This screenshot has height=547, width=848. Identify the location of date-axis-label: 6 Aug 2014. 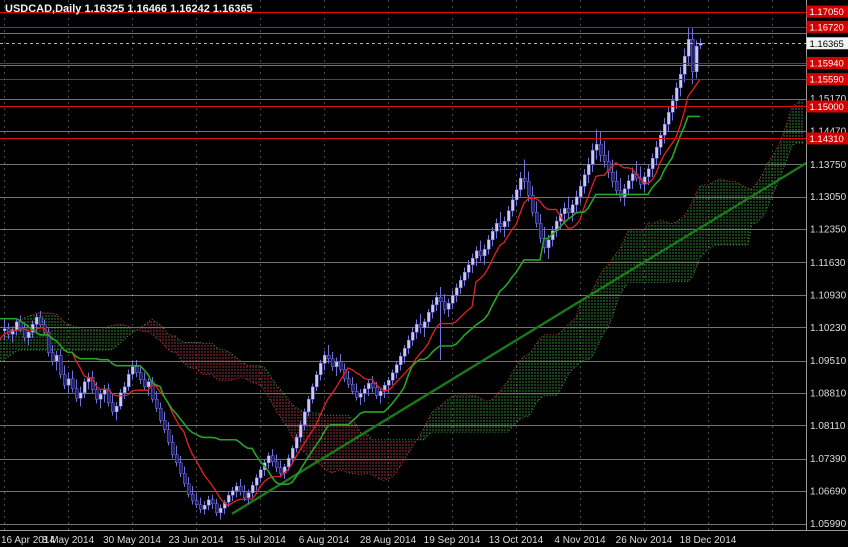
(324, 540).